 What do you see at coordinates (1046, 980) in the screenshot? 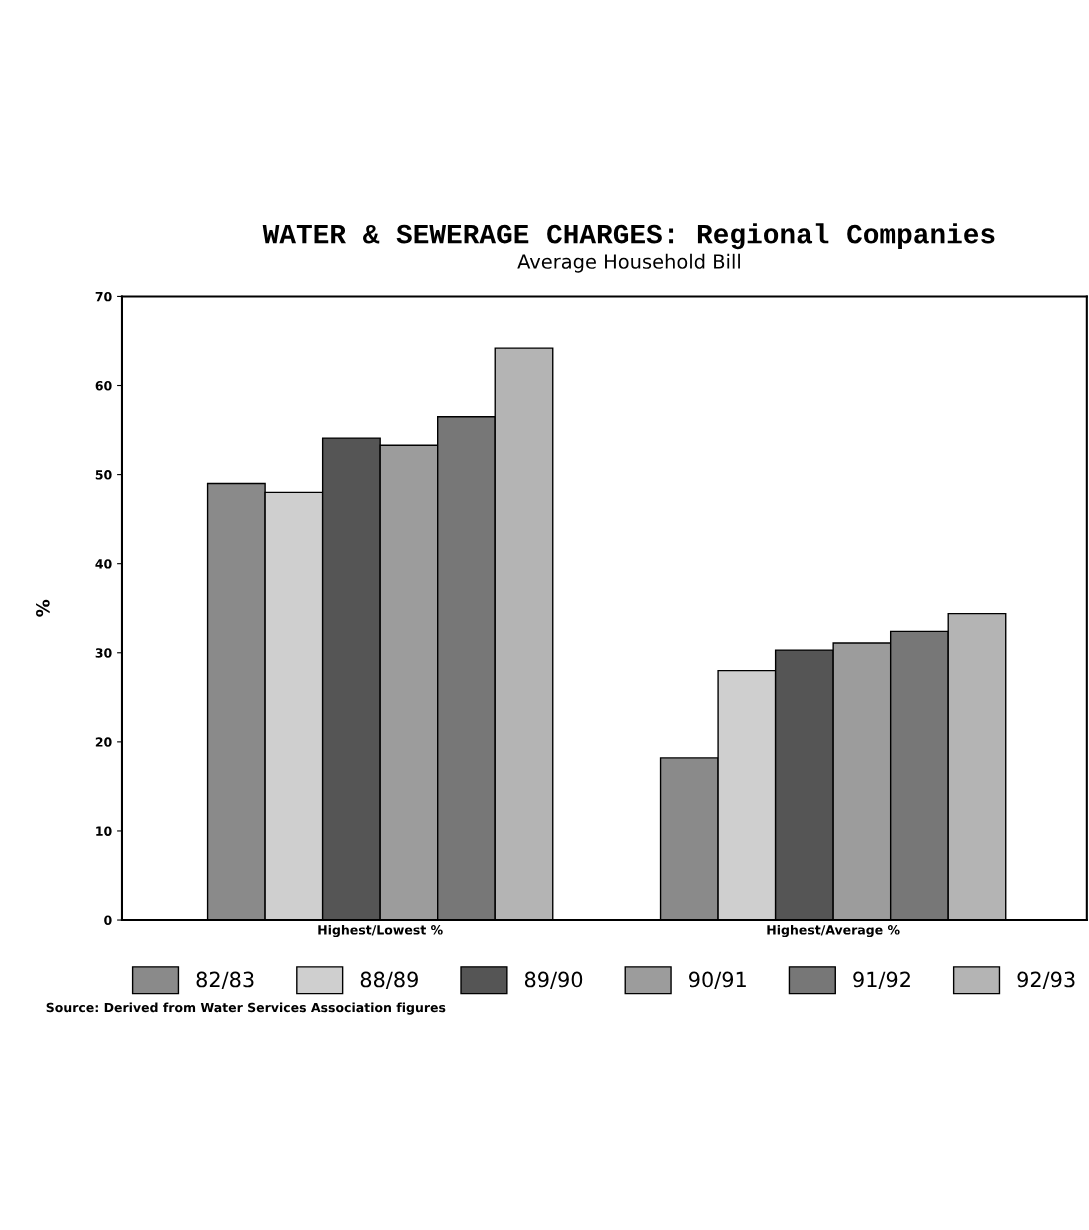
I see `legend-label: 92/93` at bounding box center [1046, 980].